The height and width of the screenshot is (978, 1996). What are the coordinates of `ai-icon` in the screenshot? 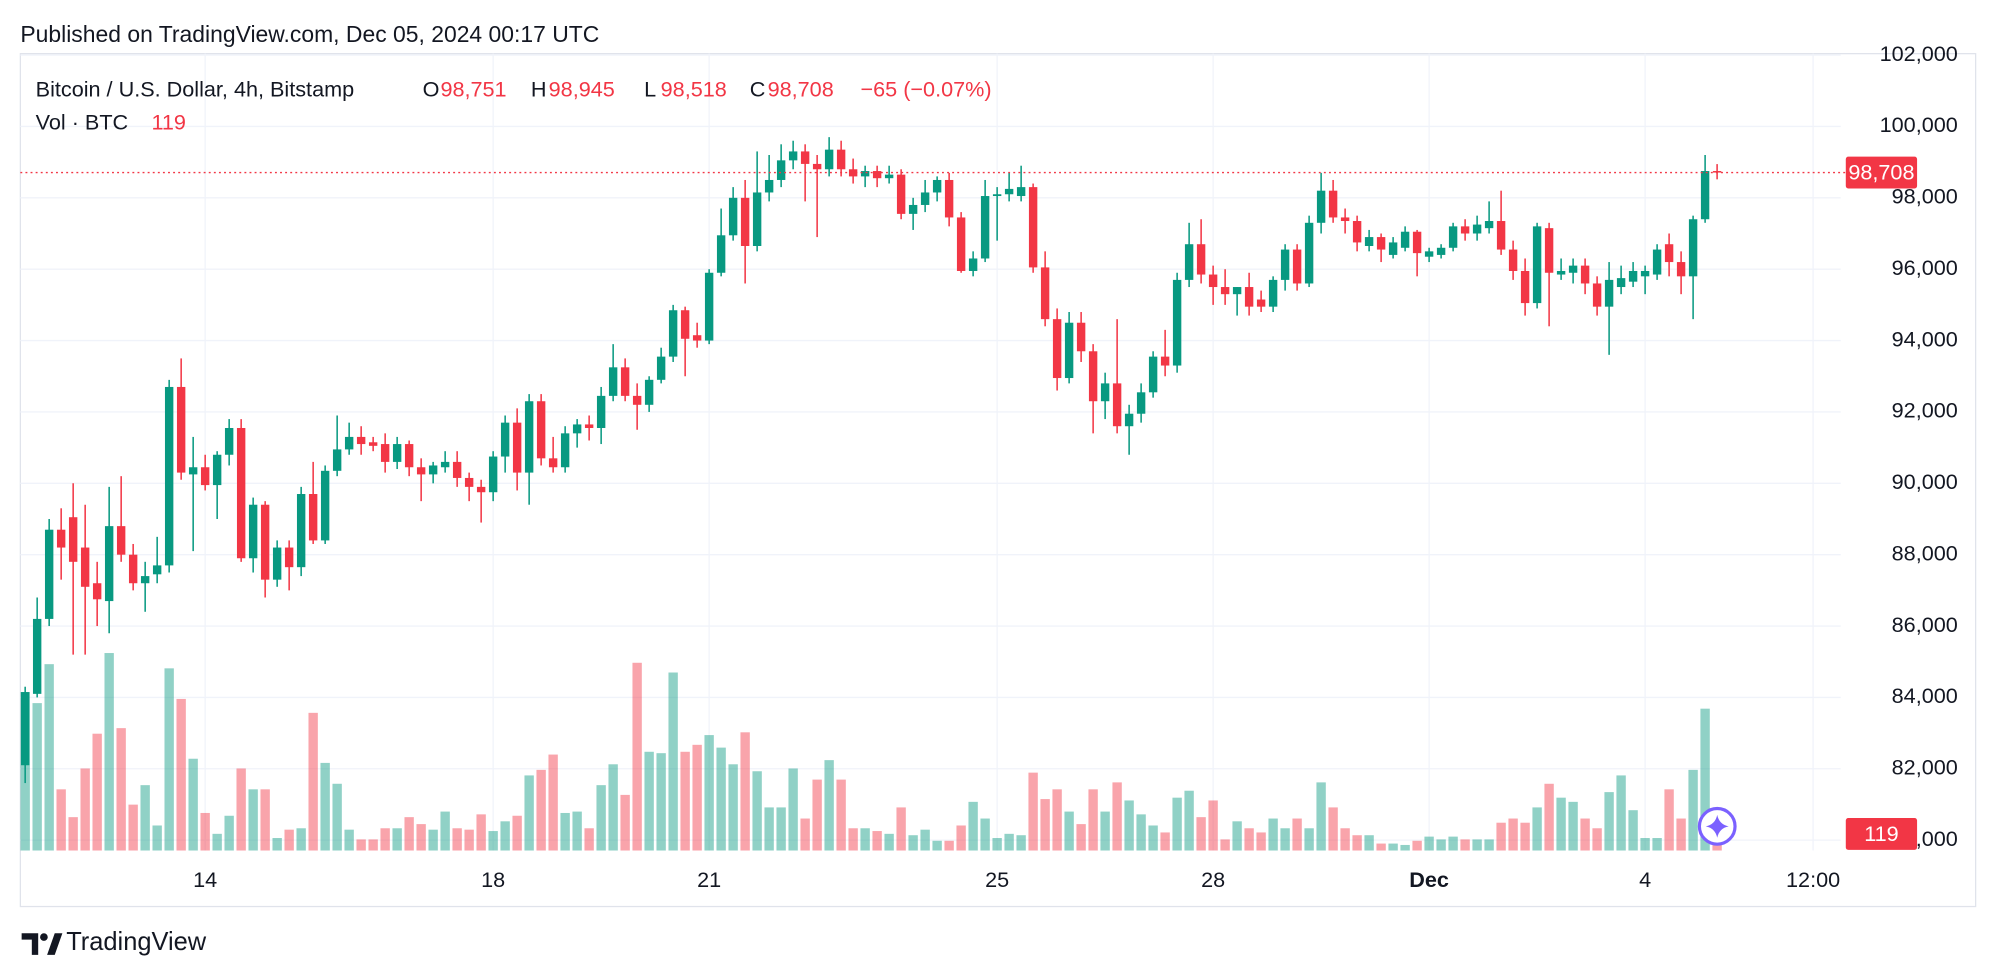 It's located at (1717, 826).